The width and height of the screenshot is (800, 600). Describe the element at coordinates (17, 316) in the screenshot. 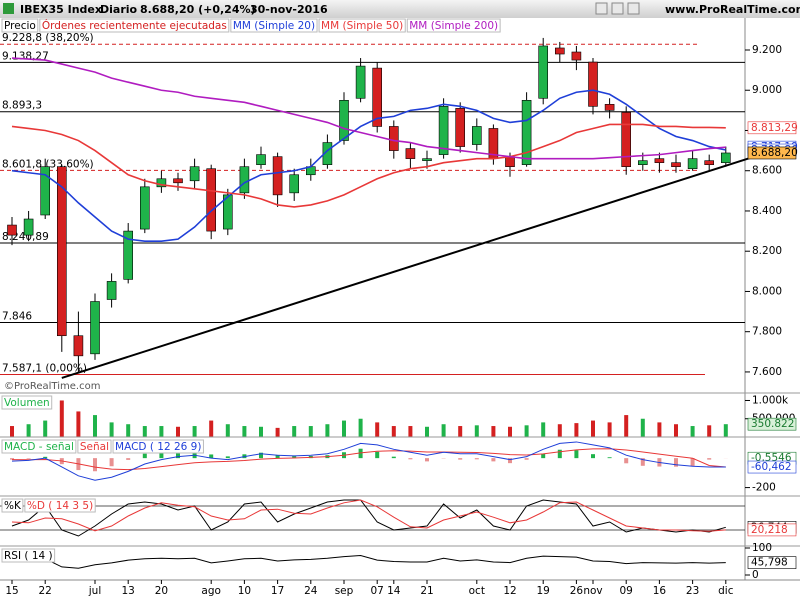

I see `level-label: 7.846` at that location.